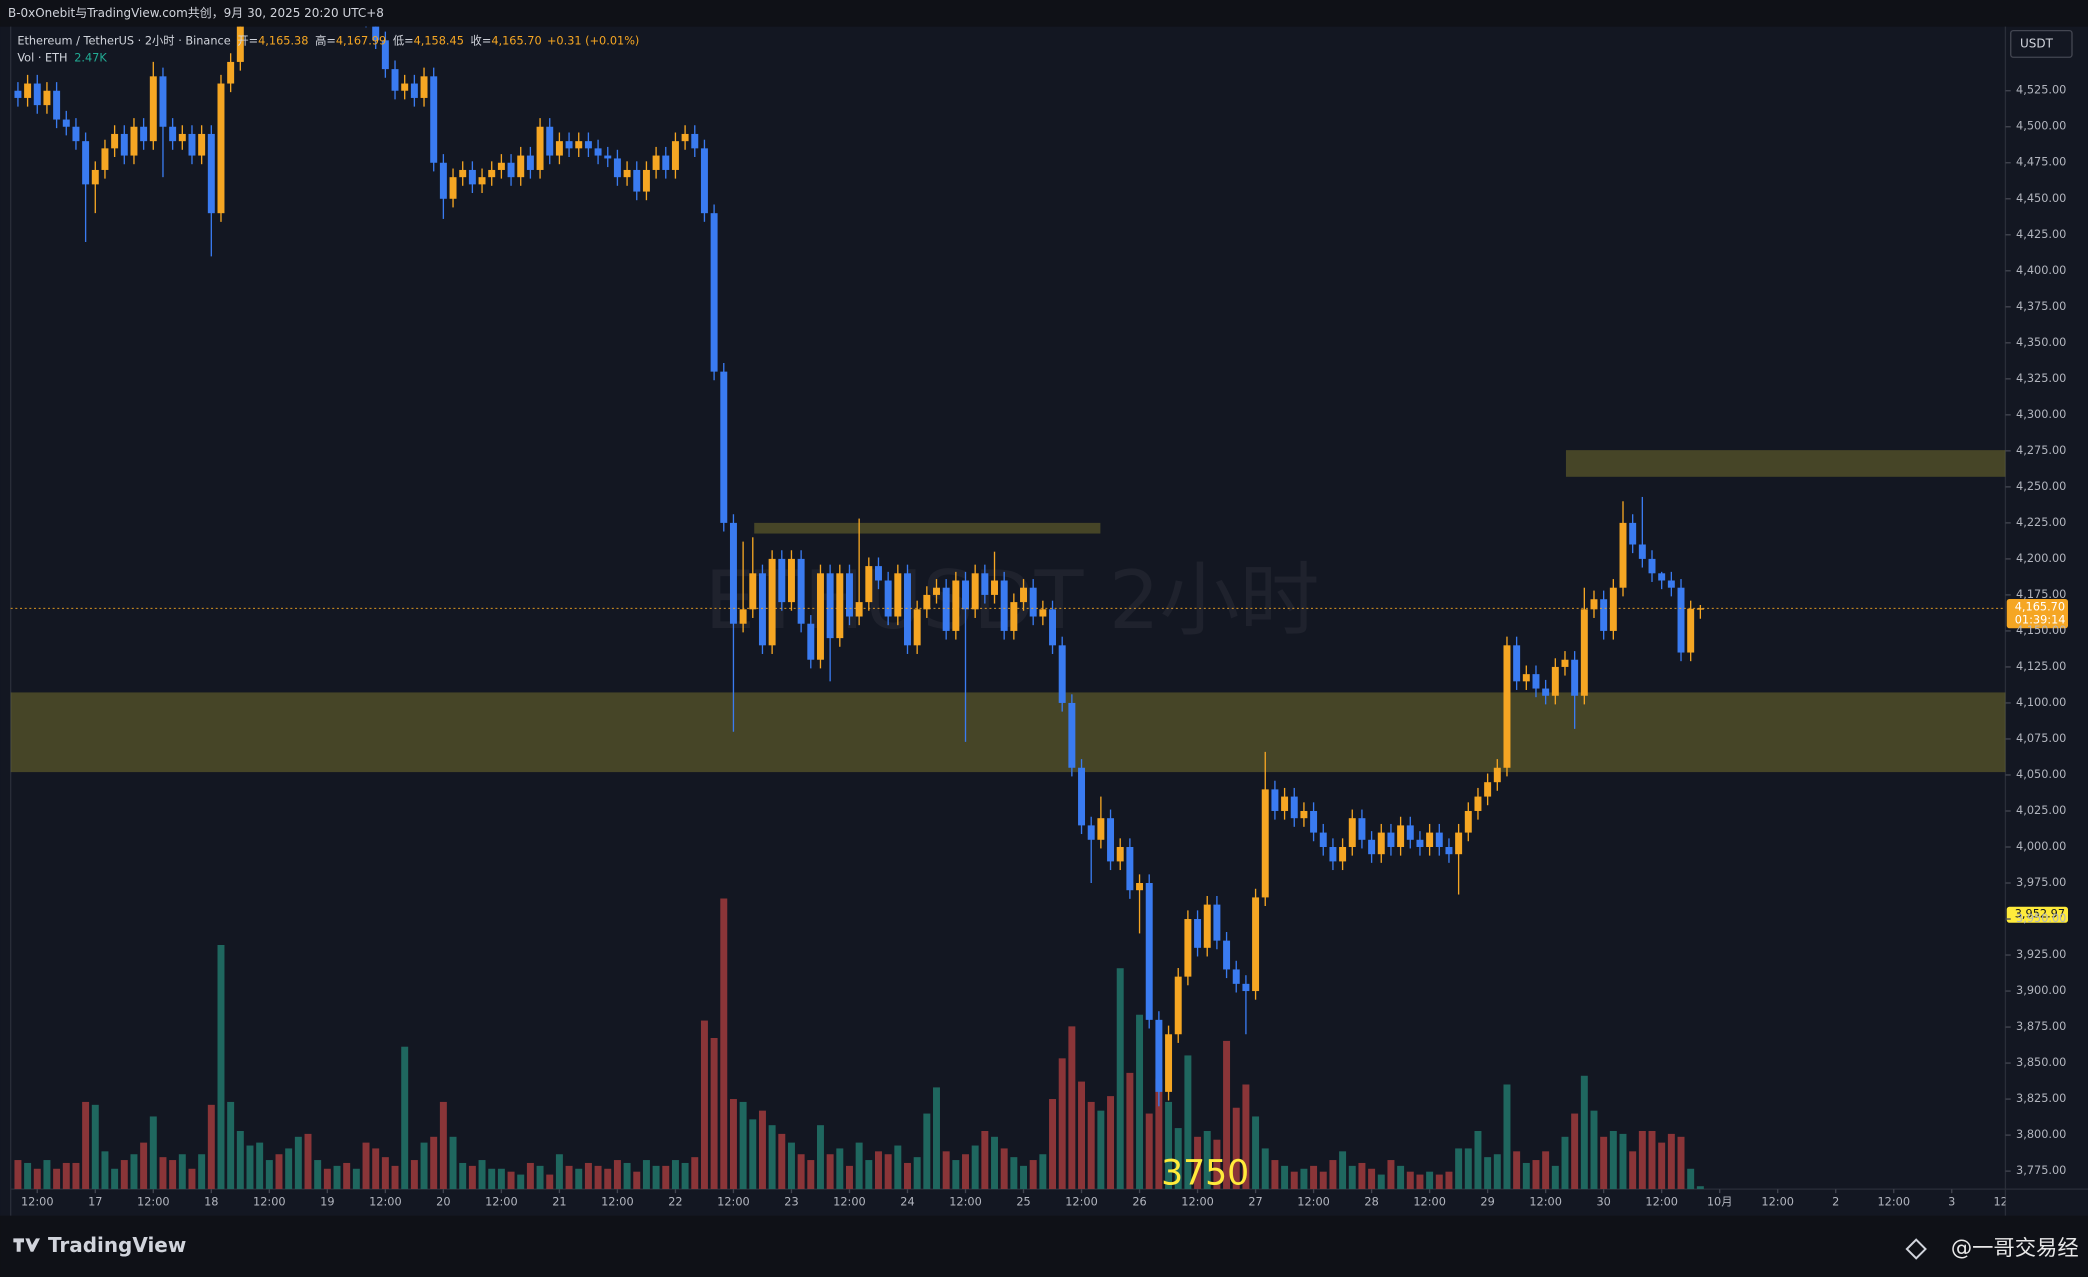 Image resolution: width=2088 pixels, height=1277 pixels. Describe the element at coordinates (2041, 126) in the screenshot. I see `y-tick-label: 4,500.00` at that location.